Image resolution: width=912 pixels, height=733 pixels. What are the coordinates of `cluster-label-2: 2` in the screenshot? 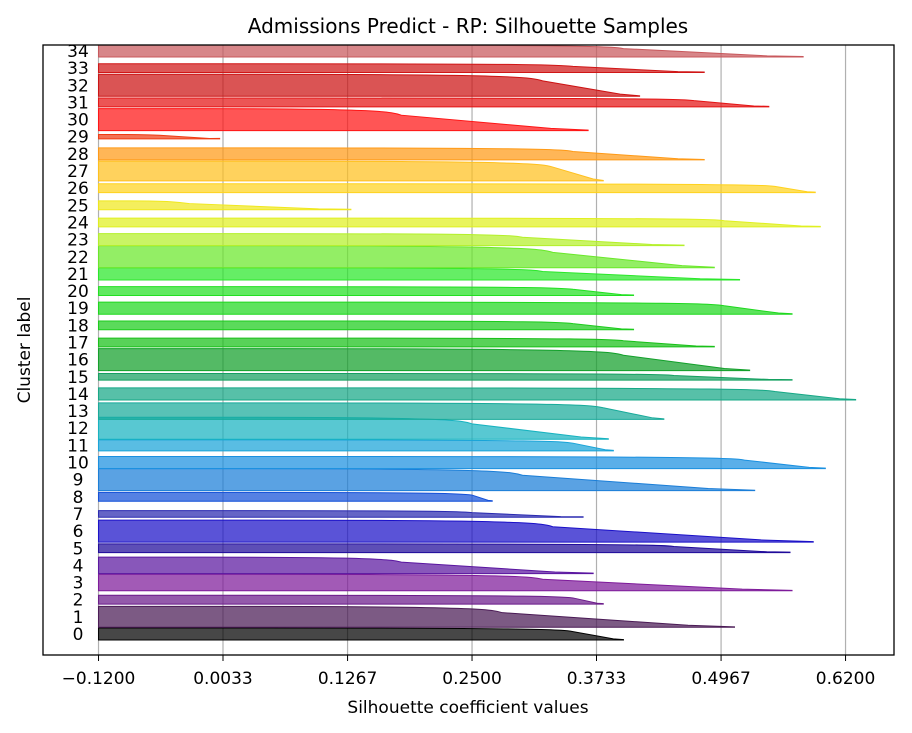 It's located at (78, 601).